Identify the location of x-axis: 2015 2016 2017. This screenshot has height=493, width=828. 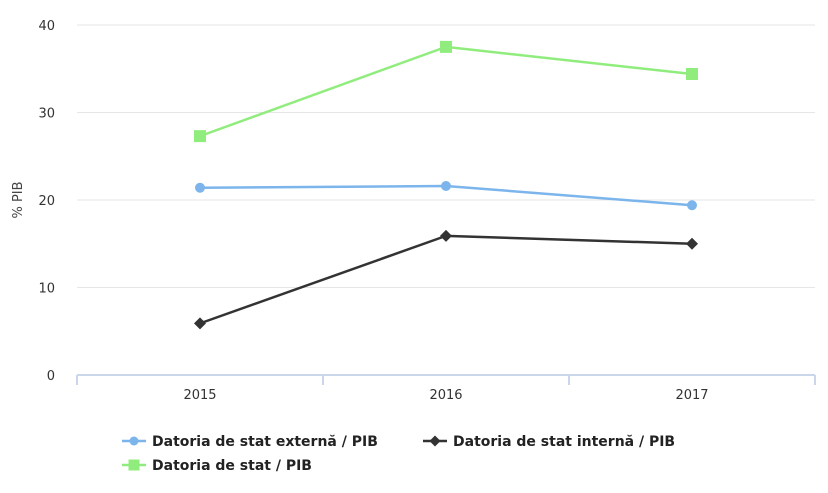
(446, 388).